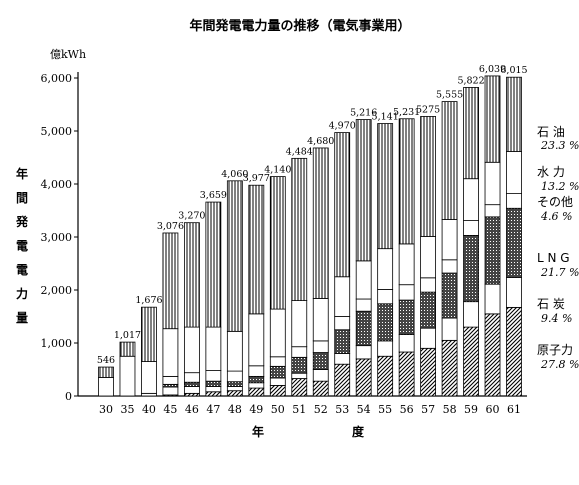 The height and width of the screenshot is (485, 579). What do you see at coordinates (551, 132) in the screenshot?
I see `legend-name-oil: 石 油` at bounding box center [551, 132].